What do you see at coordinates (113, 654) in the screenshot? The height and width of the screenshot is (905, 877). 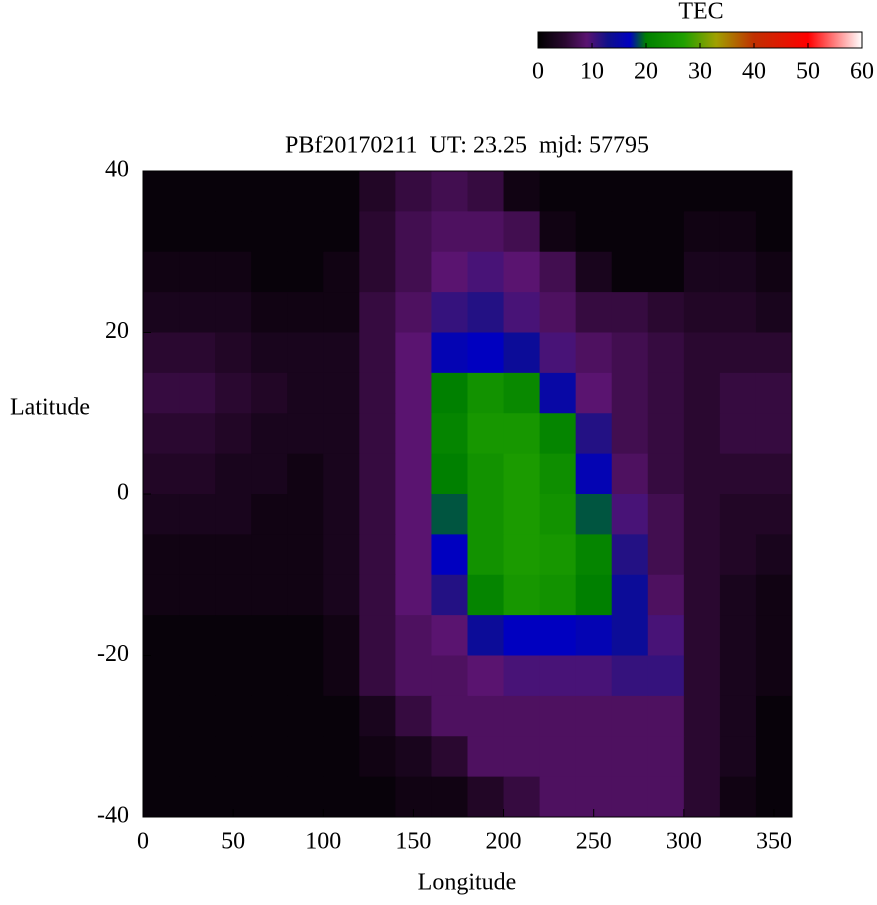 I see `y-tick-label: -20` at bounding box center [113, 654].